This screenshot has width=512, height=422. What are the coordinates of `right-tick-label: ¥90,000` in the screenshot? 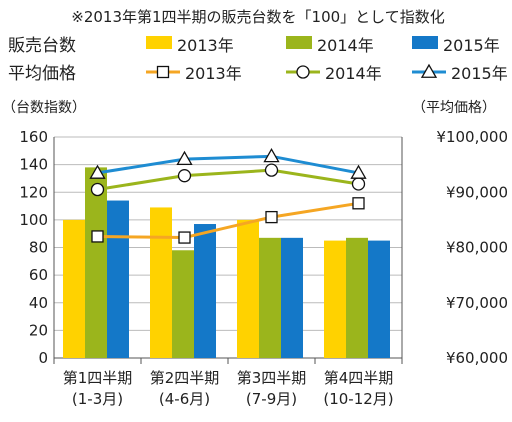 It's located at (477, 192).